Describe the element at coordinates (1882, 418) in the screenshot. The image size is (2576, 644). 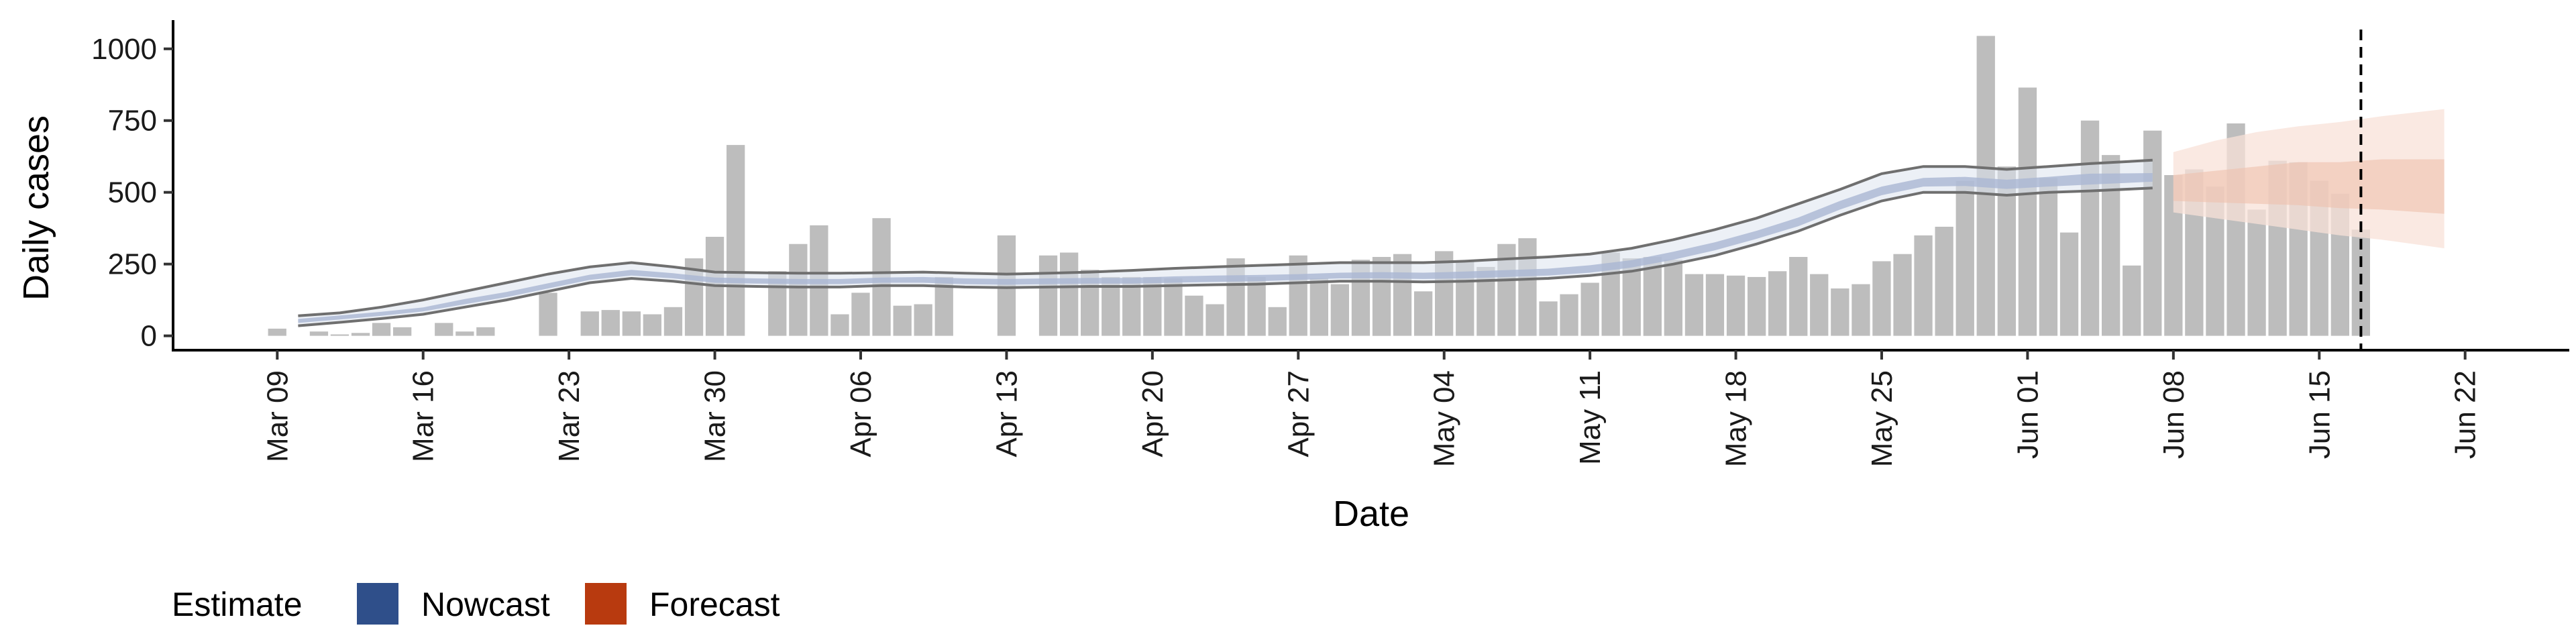
I see `x-tick-label: May 25` at that location.